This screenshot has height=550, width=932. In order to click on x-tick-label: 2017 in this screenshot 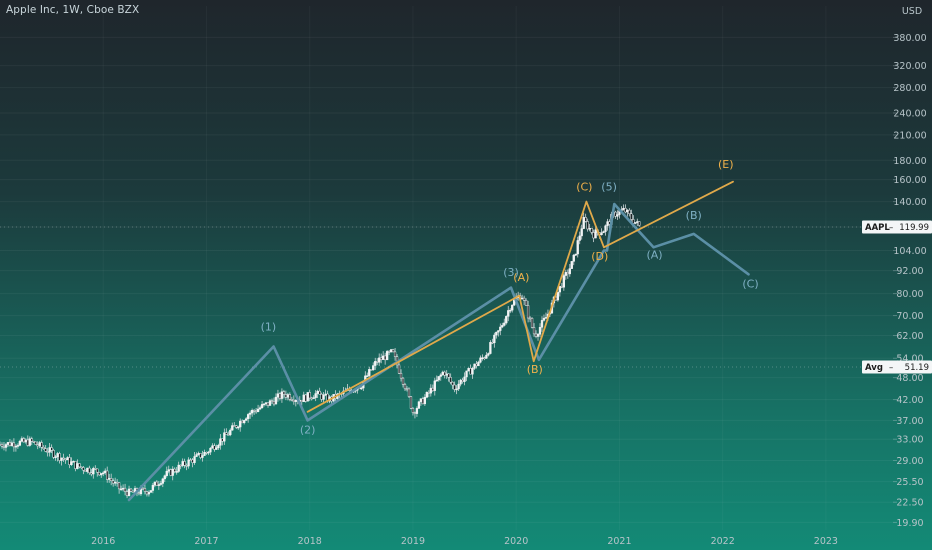, I will do `click(206, 541)`.